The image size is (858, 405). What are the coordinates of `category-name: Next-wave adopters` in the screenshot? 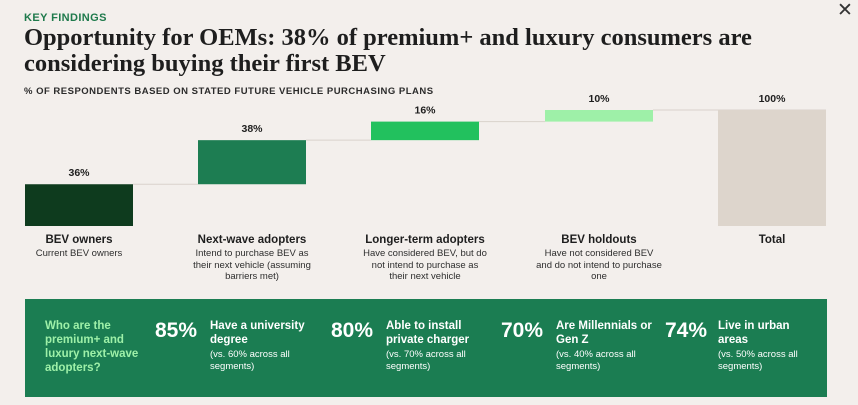 It's located at (252, 240).